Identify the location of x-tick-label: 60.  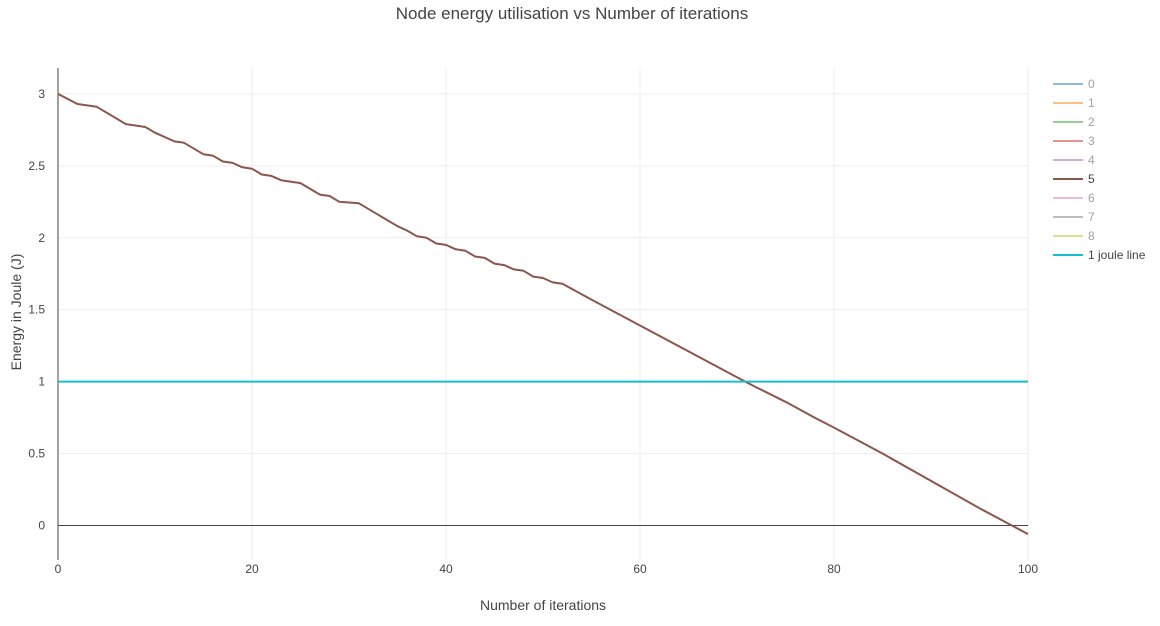
(640, 569).